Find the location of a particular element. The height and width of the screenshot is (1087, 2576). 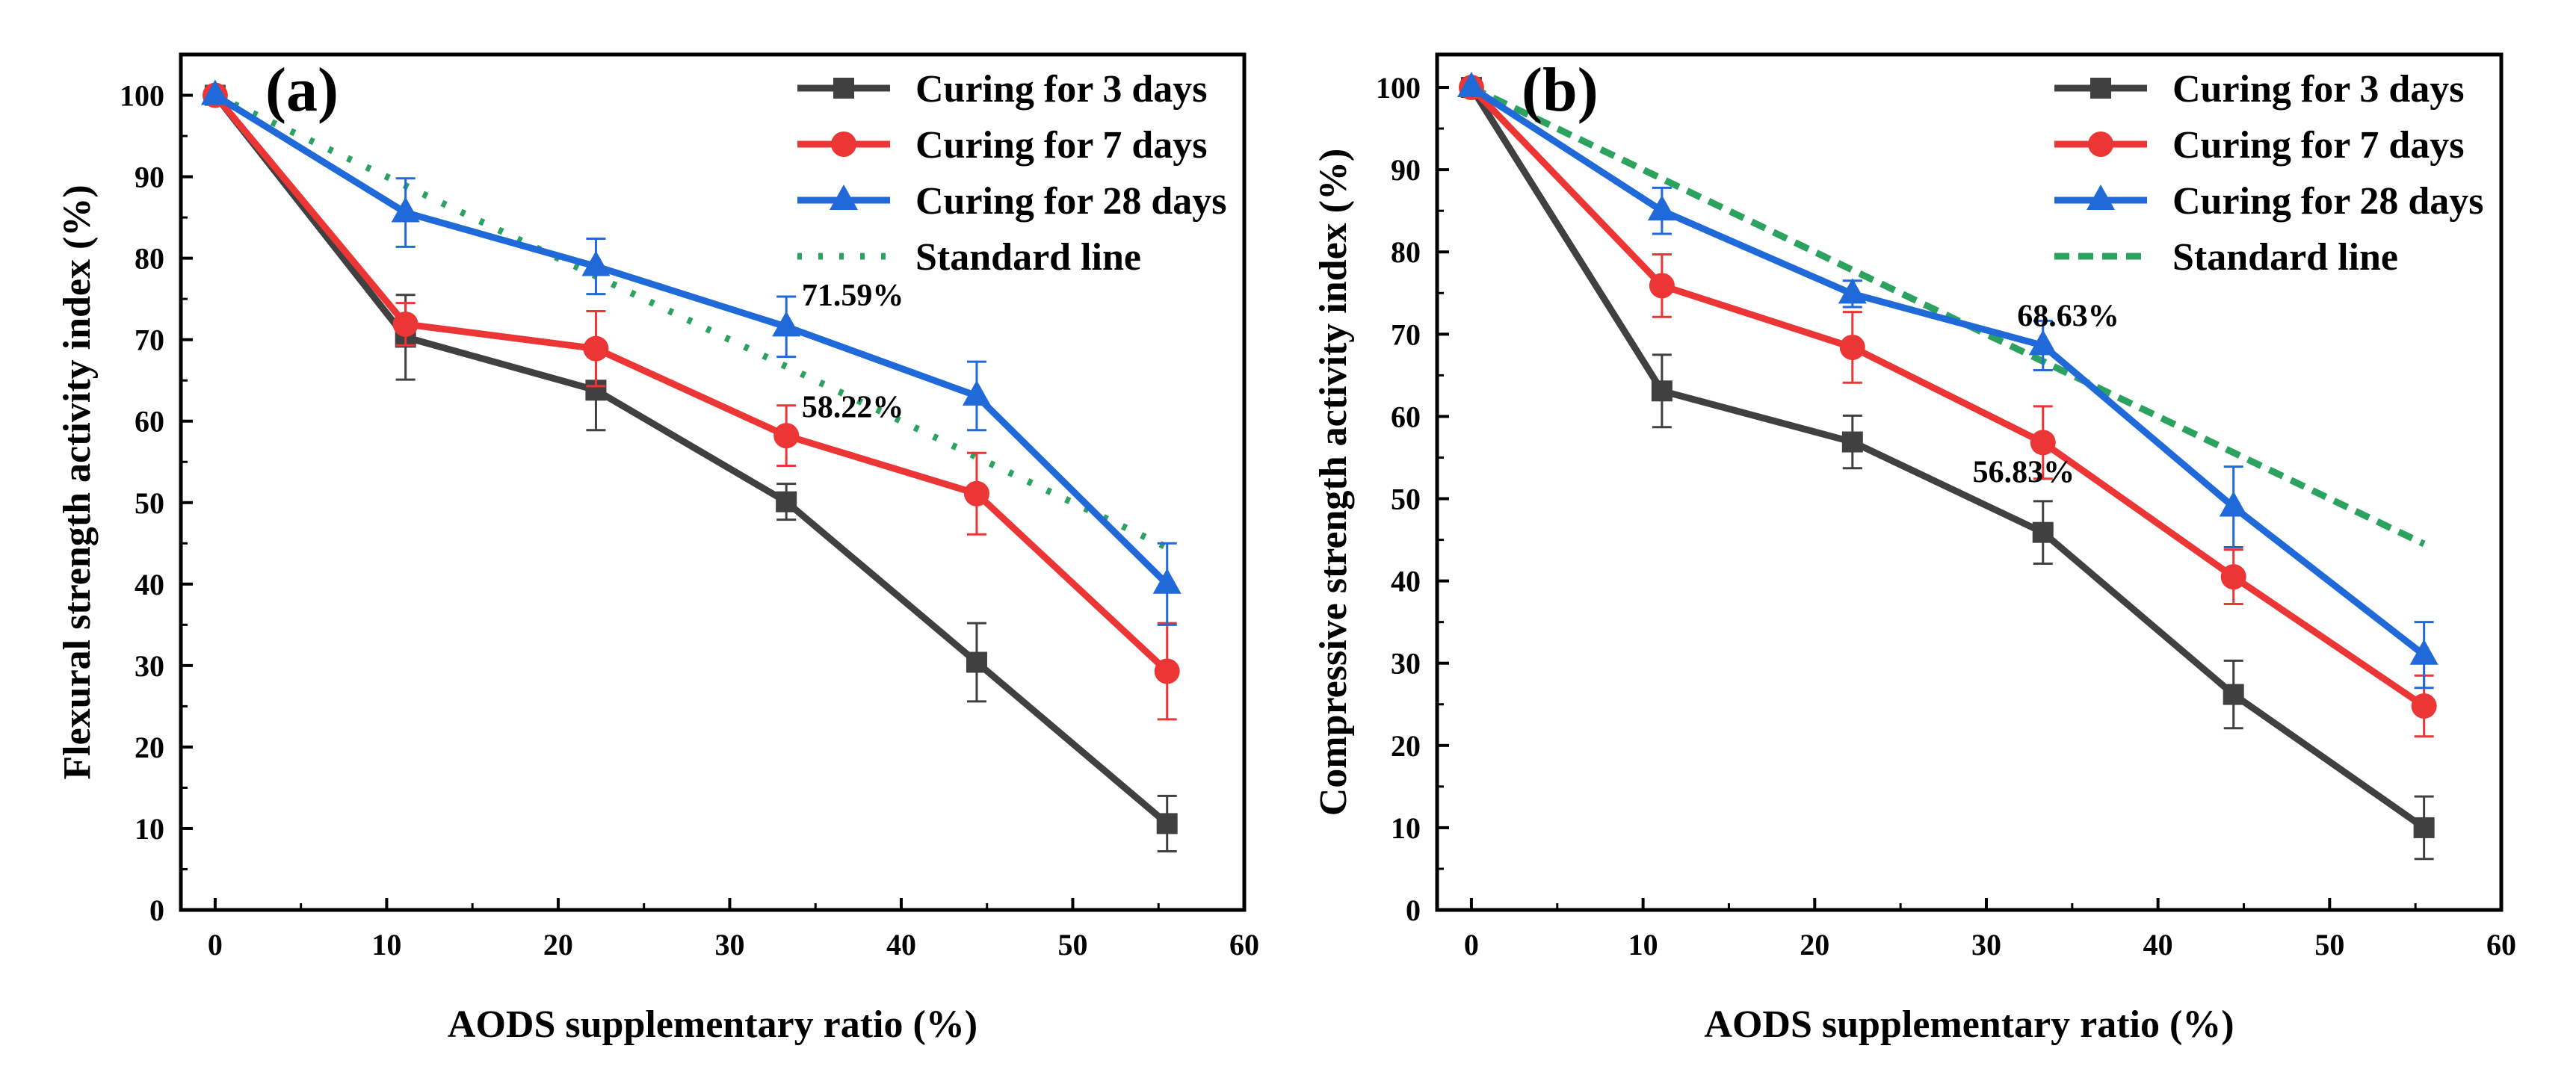

y-axis-label: Compressive strength activity index (%) is located at coordinates (1333, 483).